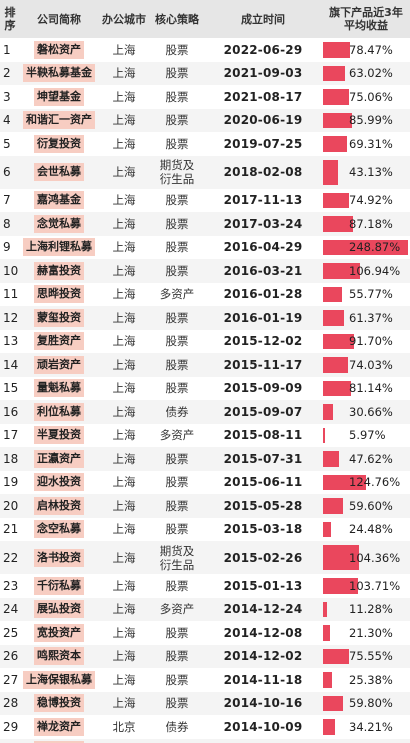  I want to click on company-name-cell: 思晔投资, so click(59, 295).